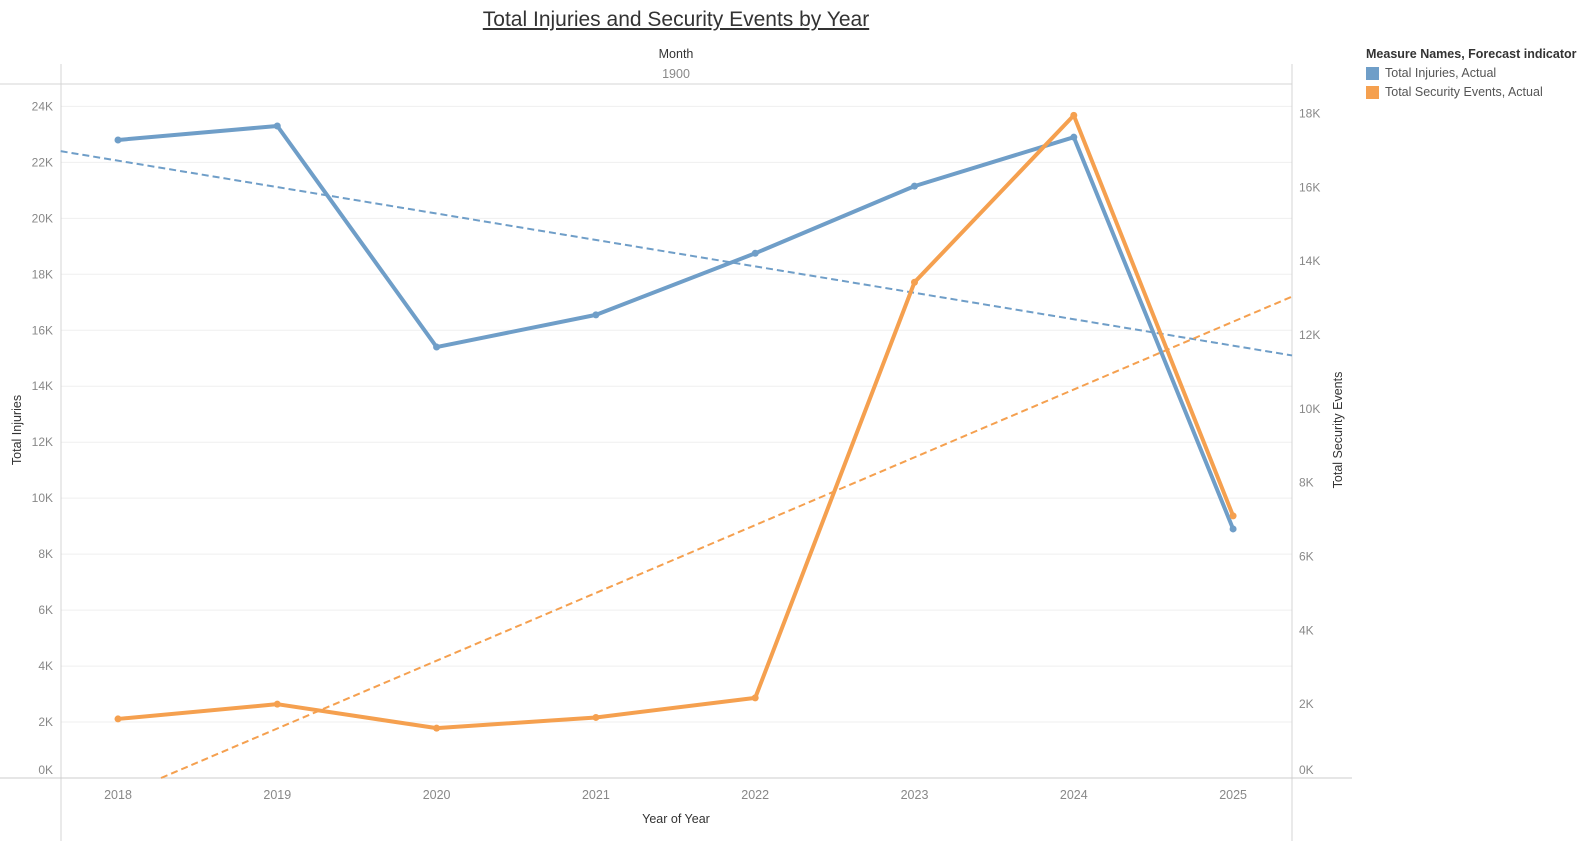 Image resolution: width=1578 pixels, height=841 pixels. I want to click on left-tick-label: 0K, so click(45, 770).